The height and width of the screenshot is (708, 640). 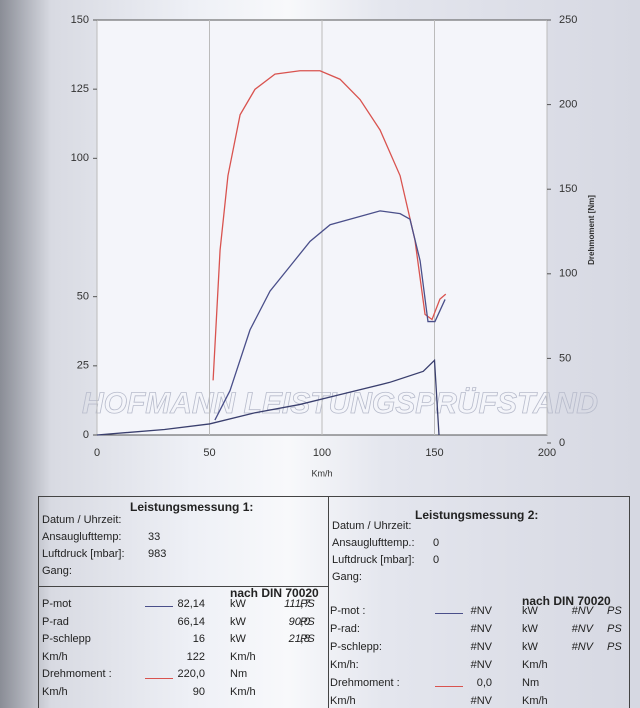 What do you see at coordinates (154, 537) in the screenshot?
I see `table-cell: 33` at bounding box center [154, 537].